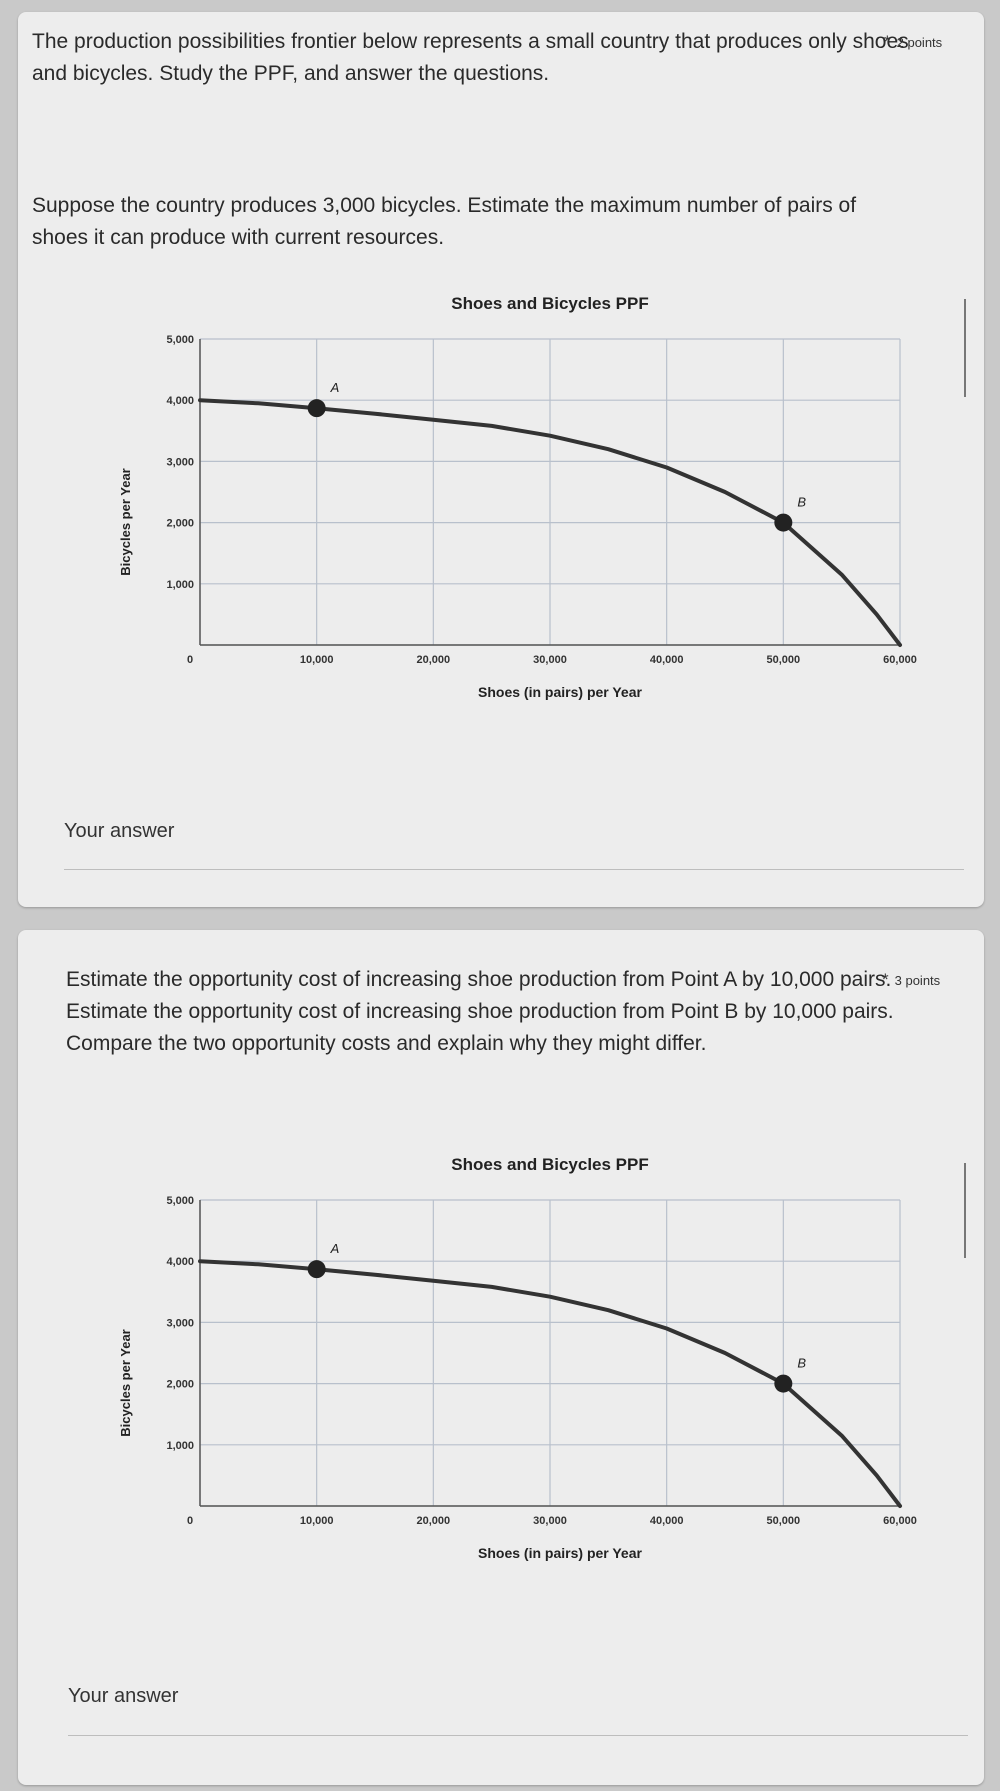  Describe the element at coordinates (119, 831) in the screenshot. I see `answer-label-1: Your answer` at that location.